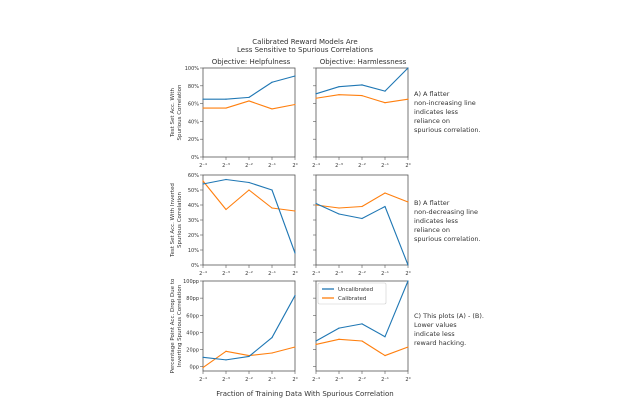 The image size is (620, 414). Describe the element at coordinates (249, 274) in the screenshot. I see `row-2-col-1-x-tick-label: 2⁻²` at that location.